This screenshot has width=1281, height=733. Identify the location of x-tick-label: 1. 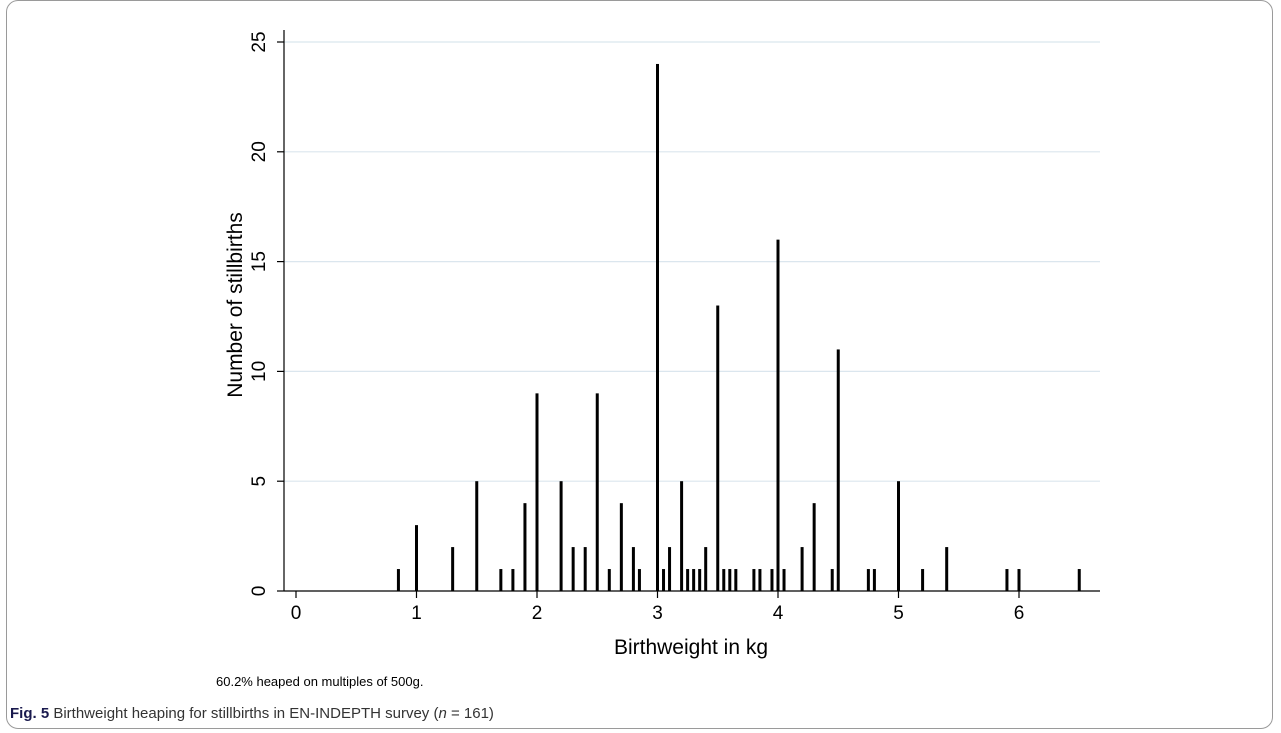
(416, 613).